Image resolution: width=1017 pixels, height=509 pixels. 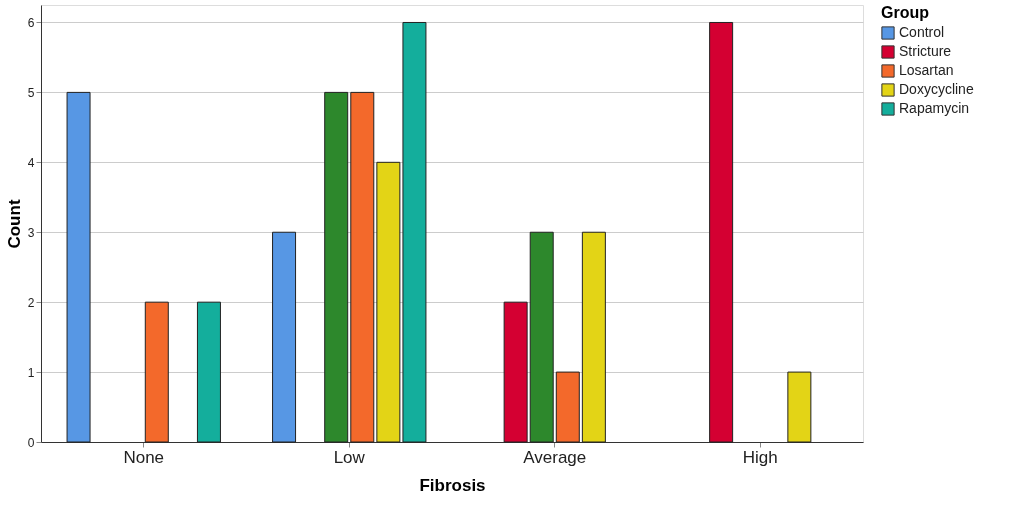 I want to click on x-tick-label: None, so click(x=144, y=457).